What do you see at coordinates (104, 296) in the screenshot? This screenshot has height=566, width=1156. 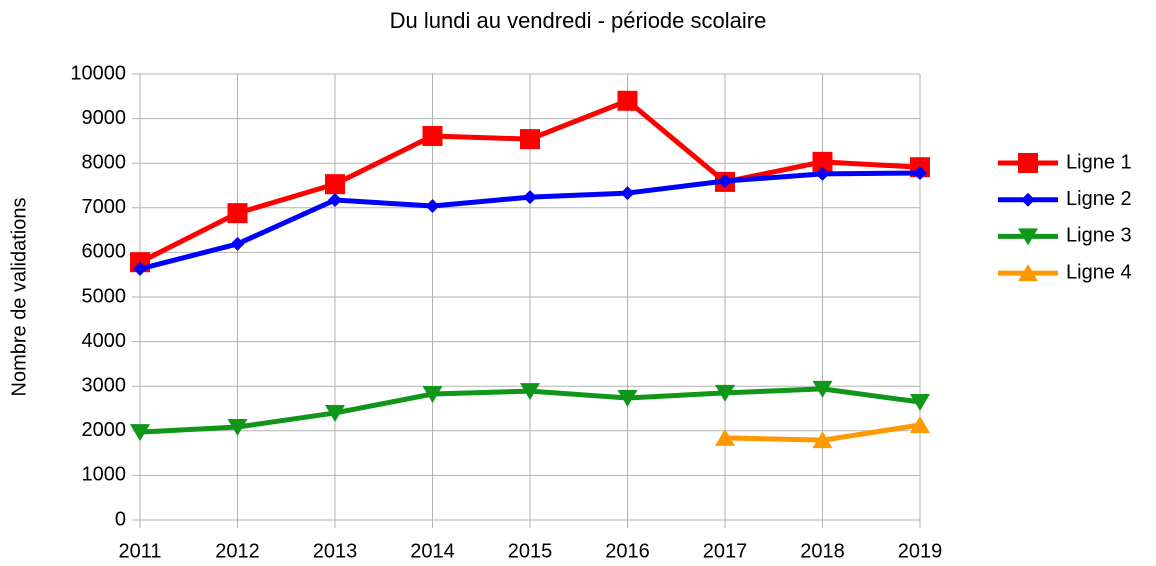 I see `y-tick-label: 5000` at bounding box center [104, 296].